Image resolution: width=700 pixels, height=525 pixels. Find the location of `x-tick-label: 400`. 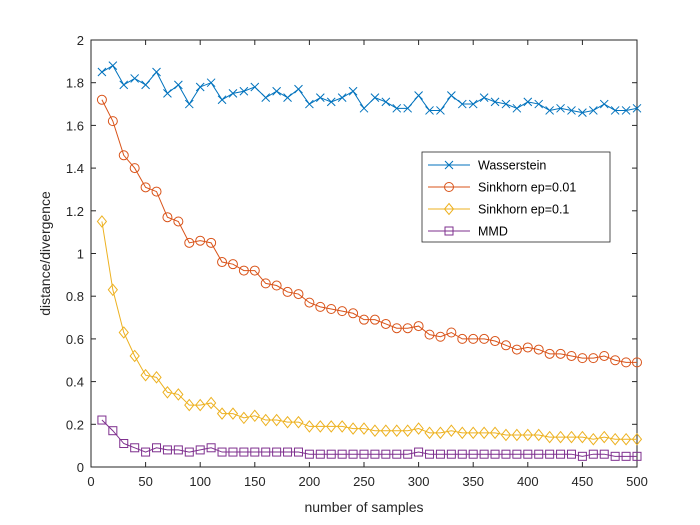

x-tick-label: 400 is located at coordinates (528, 481).